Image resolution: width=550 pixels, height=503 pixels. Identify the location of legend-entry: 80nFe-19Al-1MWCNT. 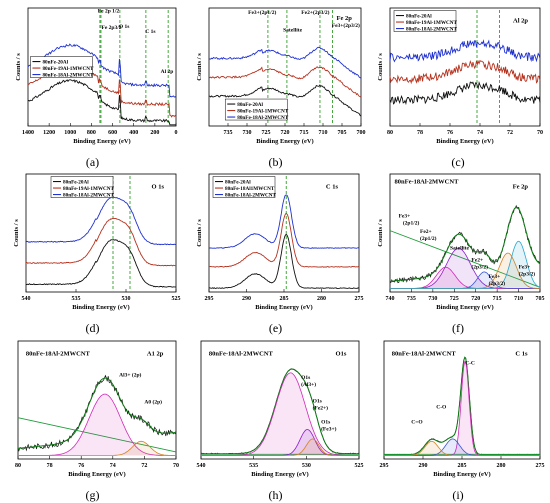
(68, 69).